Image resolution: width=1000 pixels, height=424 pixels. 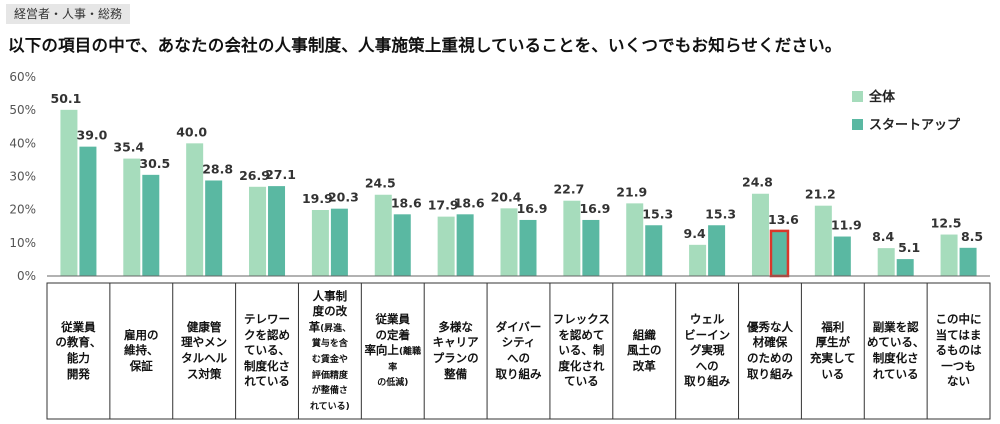 I want to click on data-label: 39.0, so click(x=92, y=135).